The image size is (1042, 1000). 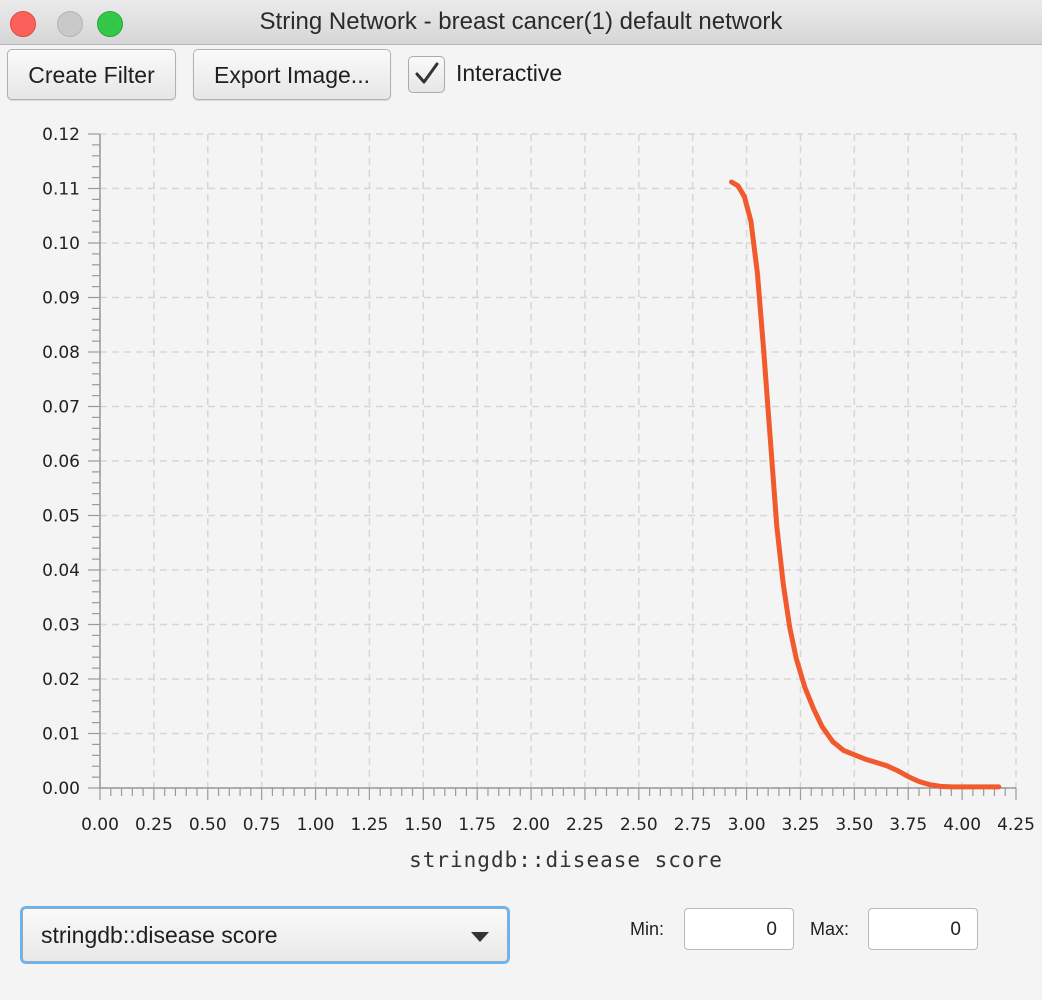 What do you see at coordinates (23, 24) in the screenshot?
I see `close-window-button` at bounding box center [23, 24].